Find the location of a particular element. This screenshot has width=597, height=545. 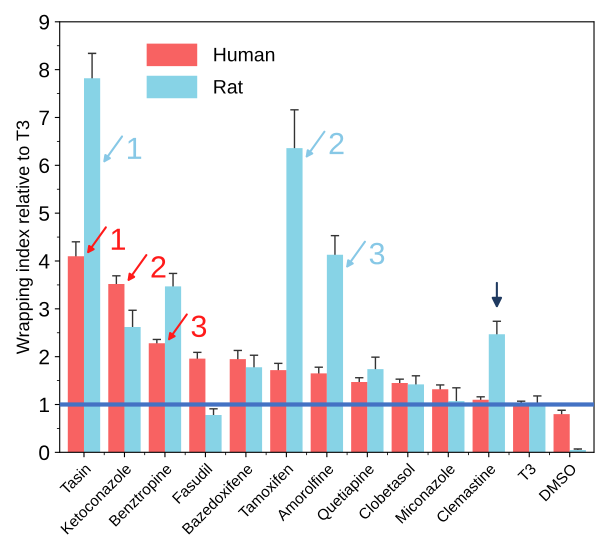

legend-label: Rat is located at coordinates (228, 87).